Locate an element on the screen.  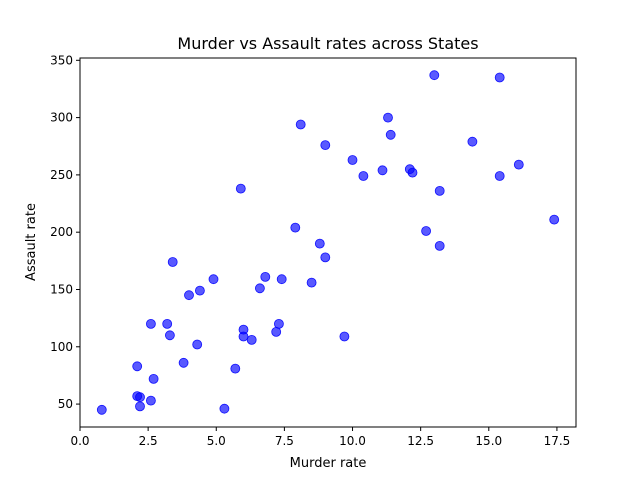
y-axis: 50 100 150 200 250 300 350 is located at coordinates (65, 232).